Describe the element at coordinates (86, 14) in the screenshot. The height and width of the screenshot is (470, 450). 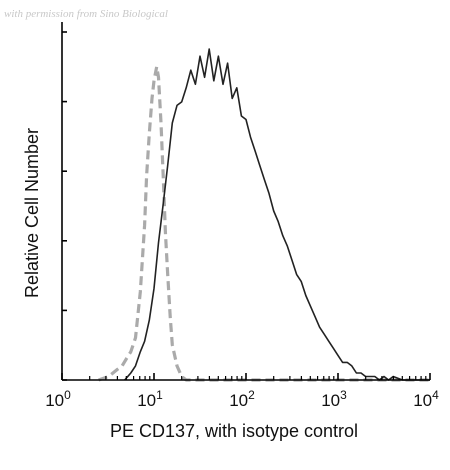
I see `watermark: with permission from Sino Biological` at that location.